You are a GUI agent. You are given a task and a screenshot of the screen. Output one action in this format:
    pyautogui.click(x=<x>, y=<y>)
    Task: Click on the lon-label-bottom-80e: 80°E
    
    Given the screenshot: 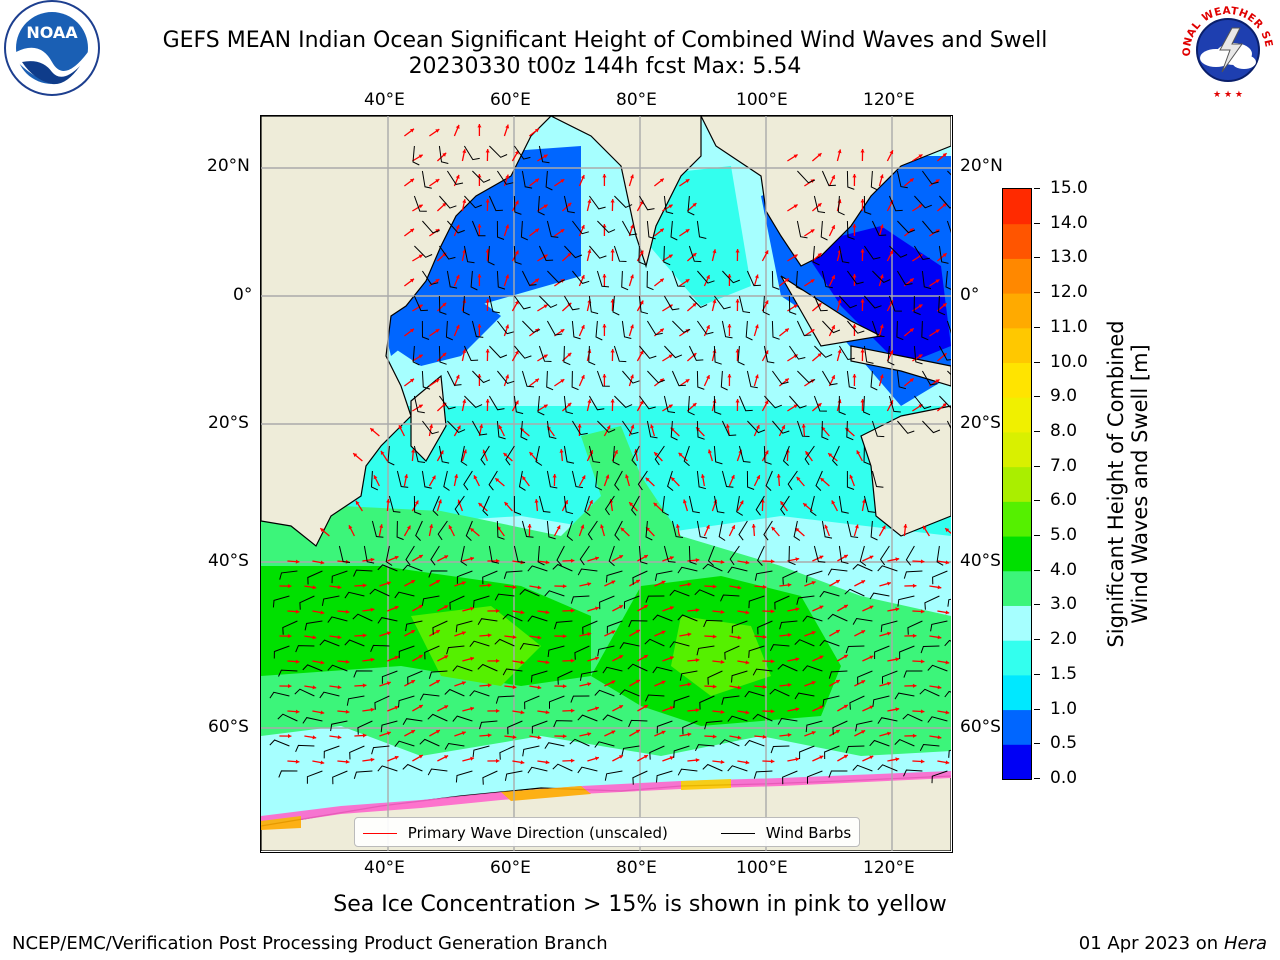 What is the action you would take?
    pyautogui.click(x=636, y=868)
    